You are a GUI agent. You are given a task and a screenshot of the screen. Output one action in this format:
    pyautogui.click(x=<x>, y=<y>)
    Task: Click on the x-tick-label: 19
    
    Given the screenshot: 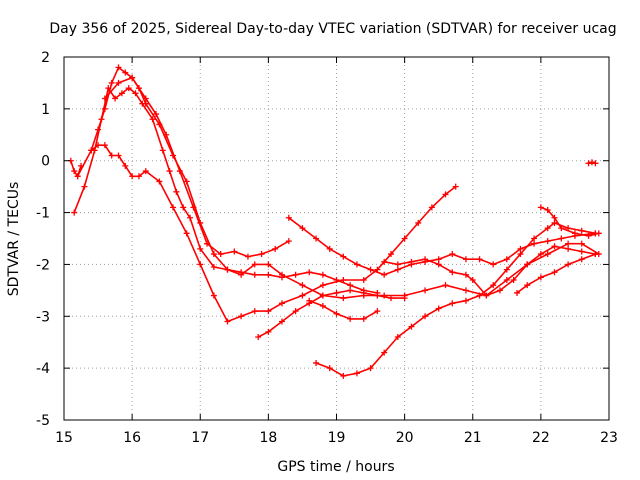 What is the action you would take?
    pyautogui.click(x=337, y=438)
    